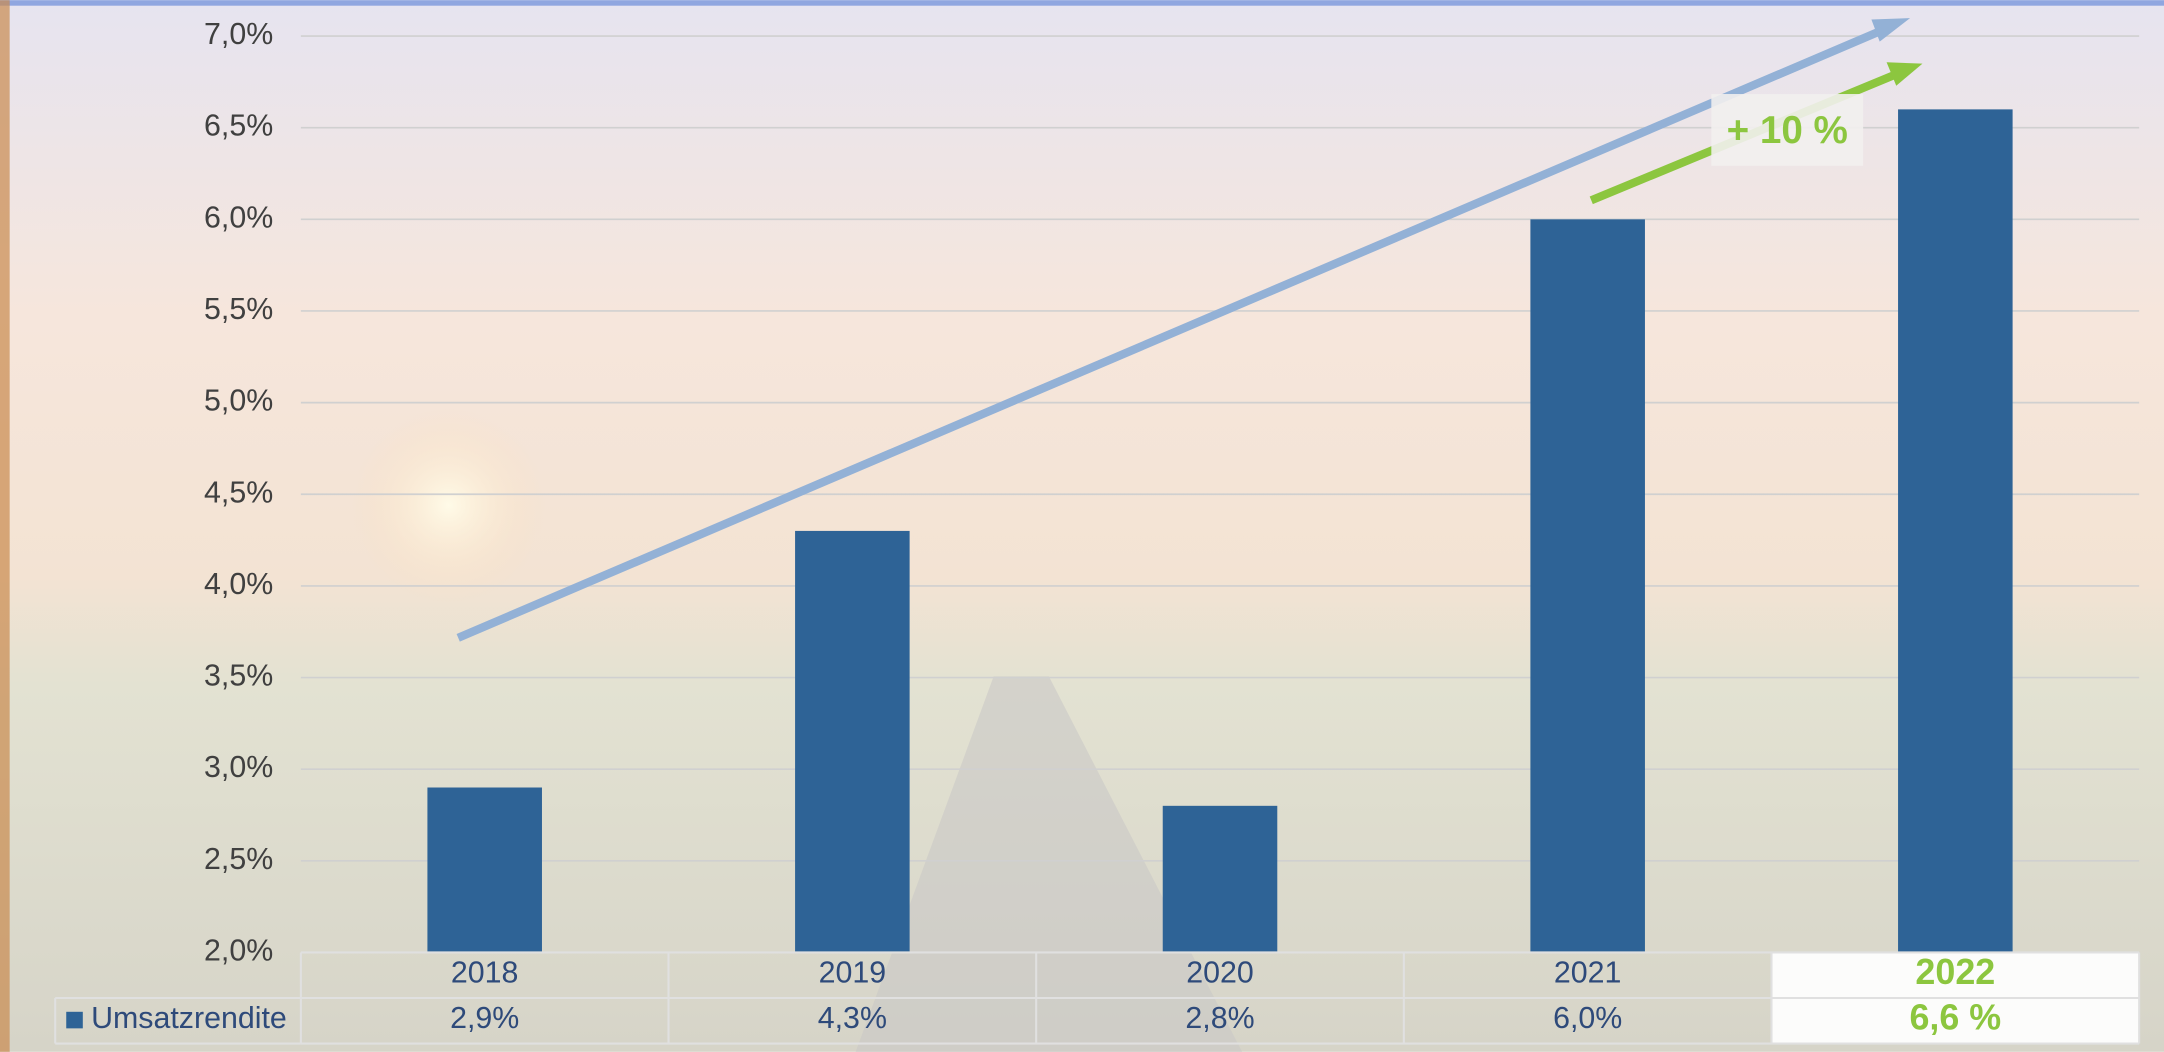  I want to click on top-border, so click(1082, 3).